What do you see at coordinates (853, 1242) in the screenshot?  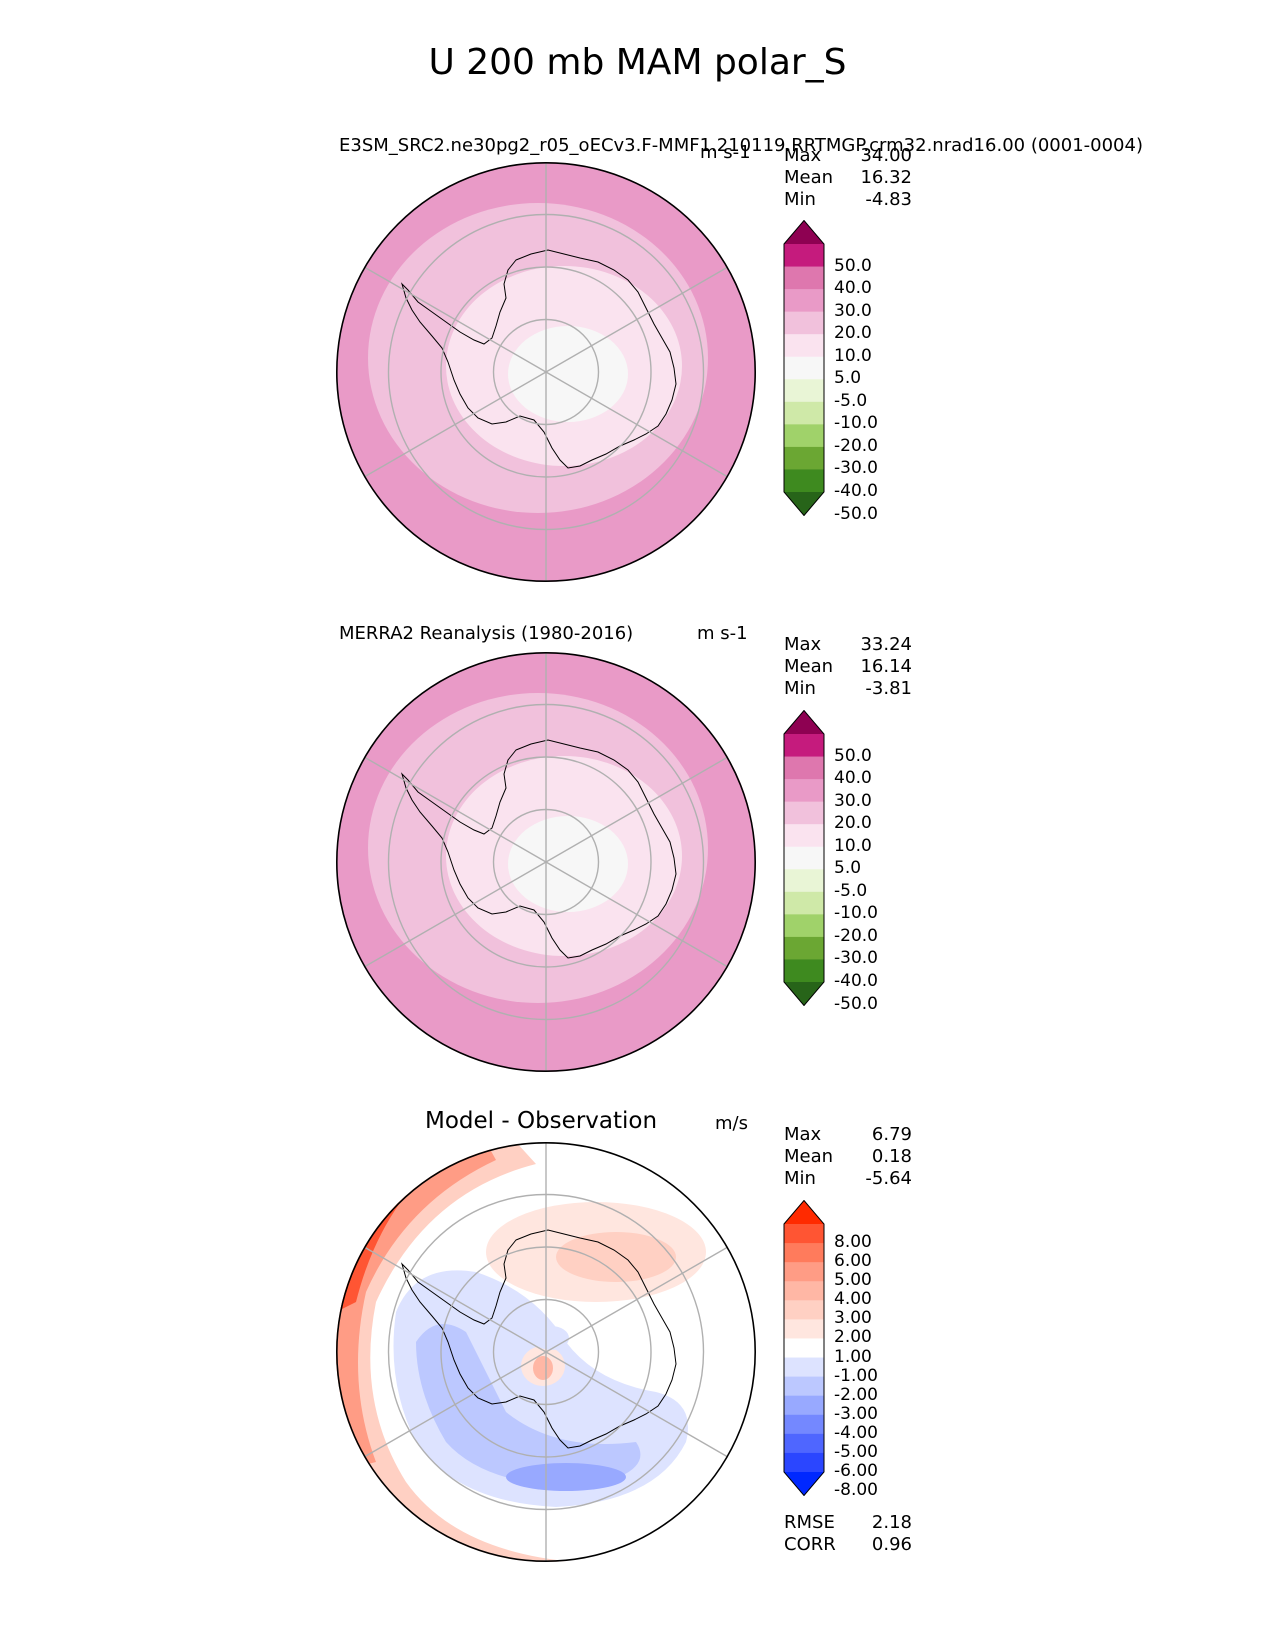 I see `colorbar-tick-label: 8.00` at bounding box center [853, 1242].